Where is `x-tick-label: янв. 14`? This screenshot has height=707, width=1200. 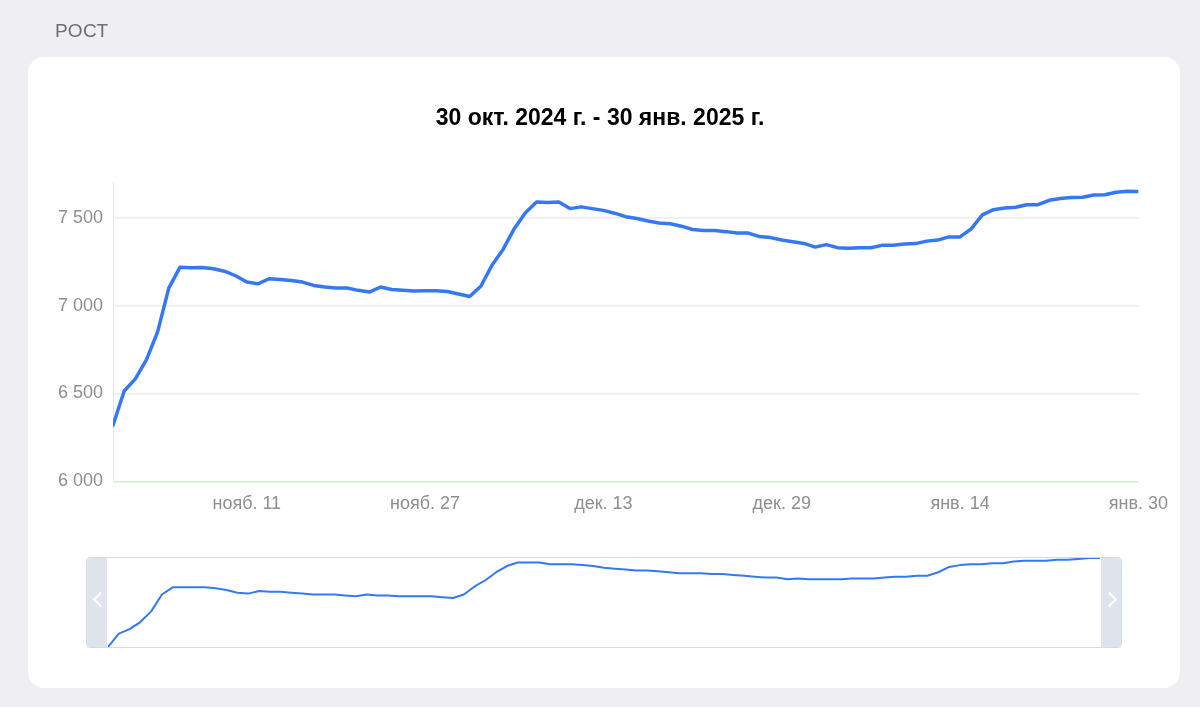
x-tick-label: янв. 14 is located at coordinates (960, 503).